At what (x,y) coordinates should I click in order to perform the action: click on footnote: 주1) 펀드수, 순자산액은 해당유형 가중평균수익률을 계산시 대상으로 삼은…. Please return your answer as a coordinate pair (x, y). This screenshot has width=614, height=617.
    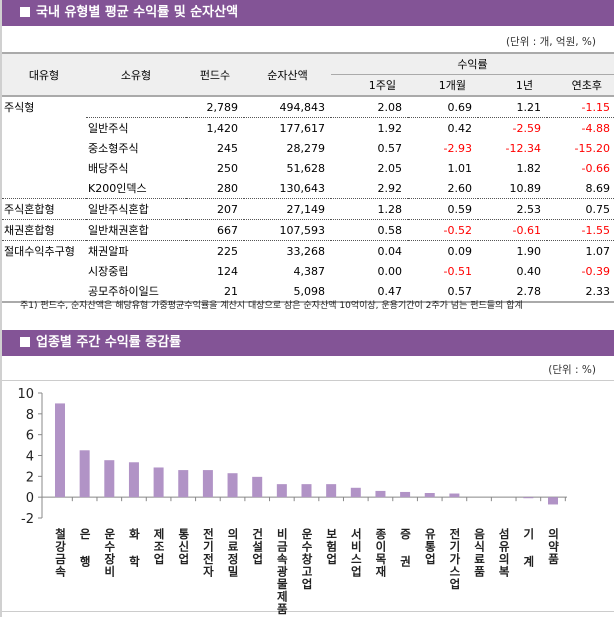
    Looking at the image, I should click on (271, 306).